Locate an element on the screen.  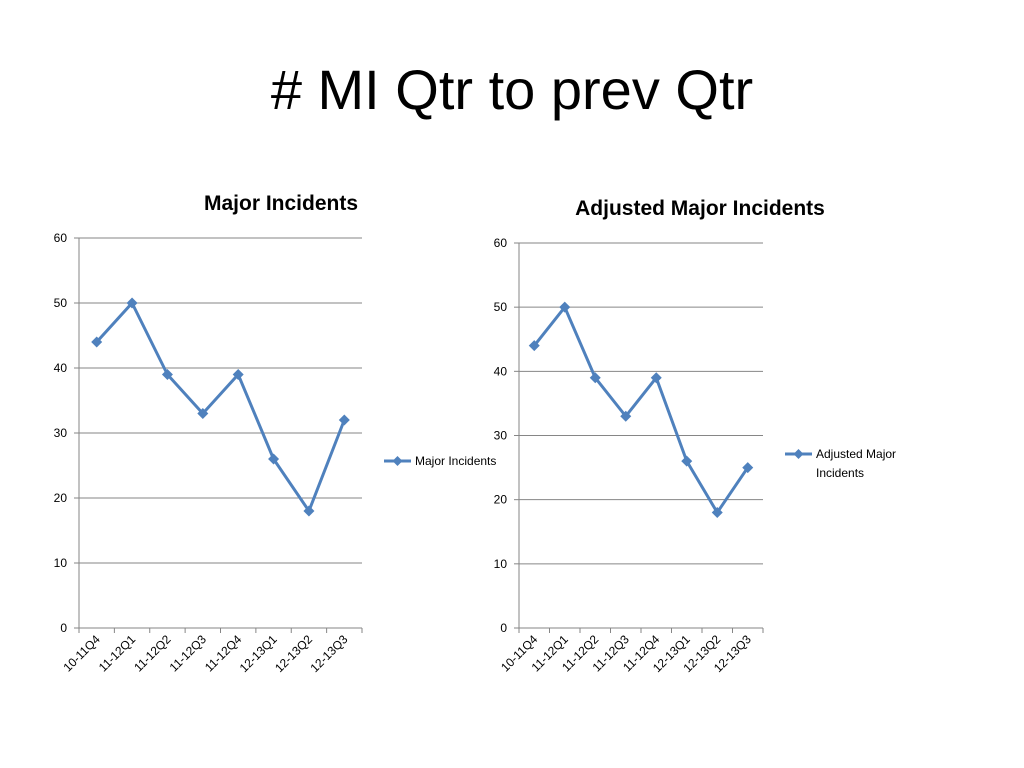
slide-title: # MI Qtr to prev Qtr is located at coordinates (512, 89).